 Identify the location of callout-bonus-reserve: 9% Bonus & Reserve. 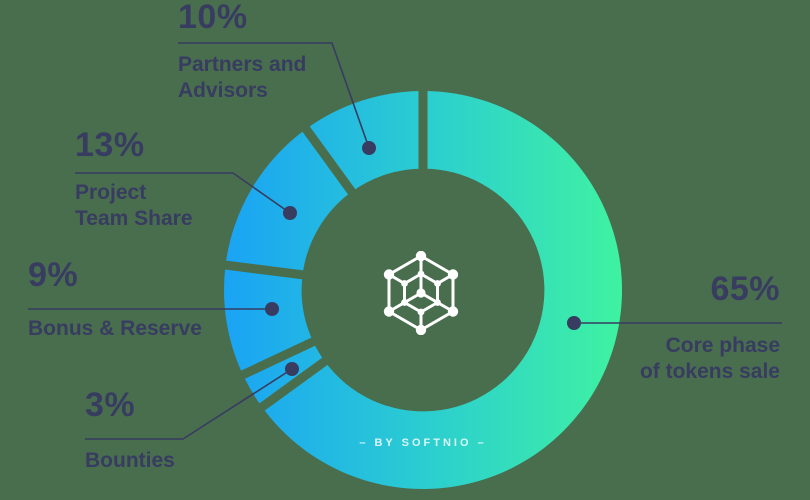
(115, 300).